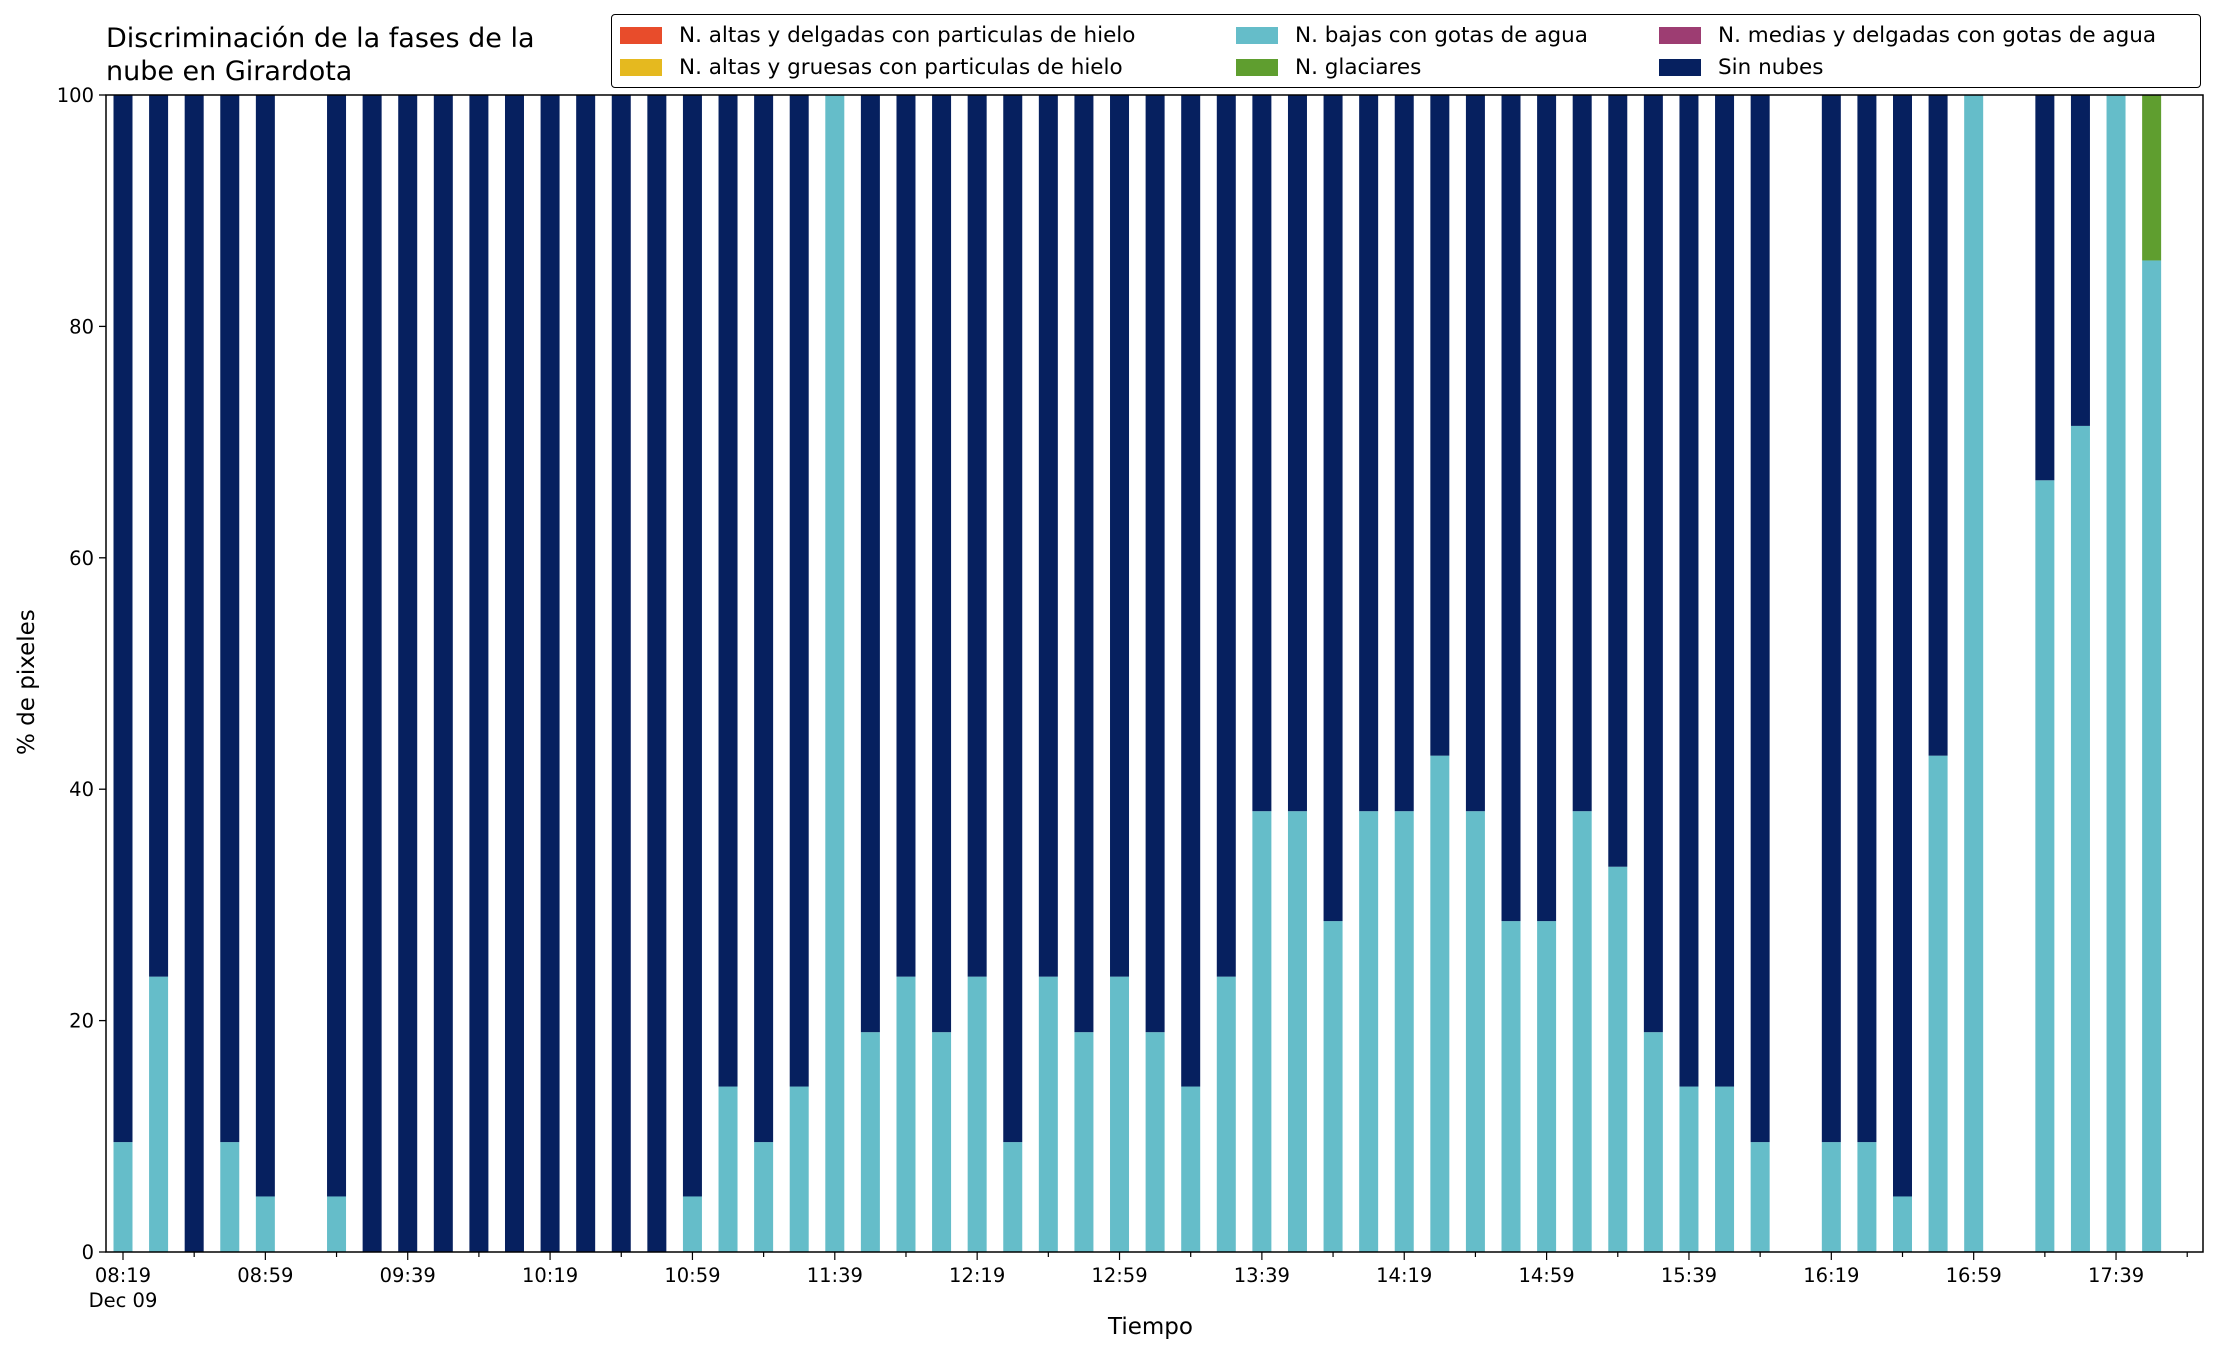  Describe the element at coordinates (1689, 1275) in the screenshot. I see `x-tick-label: 15:39` at that location.